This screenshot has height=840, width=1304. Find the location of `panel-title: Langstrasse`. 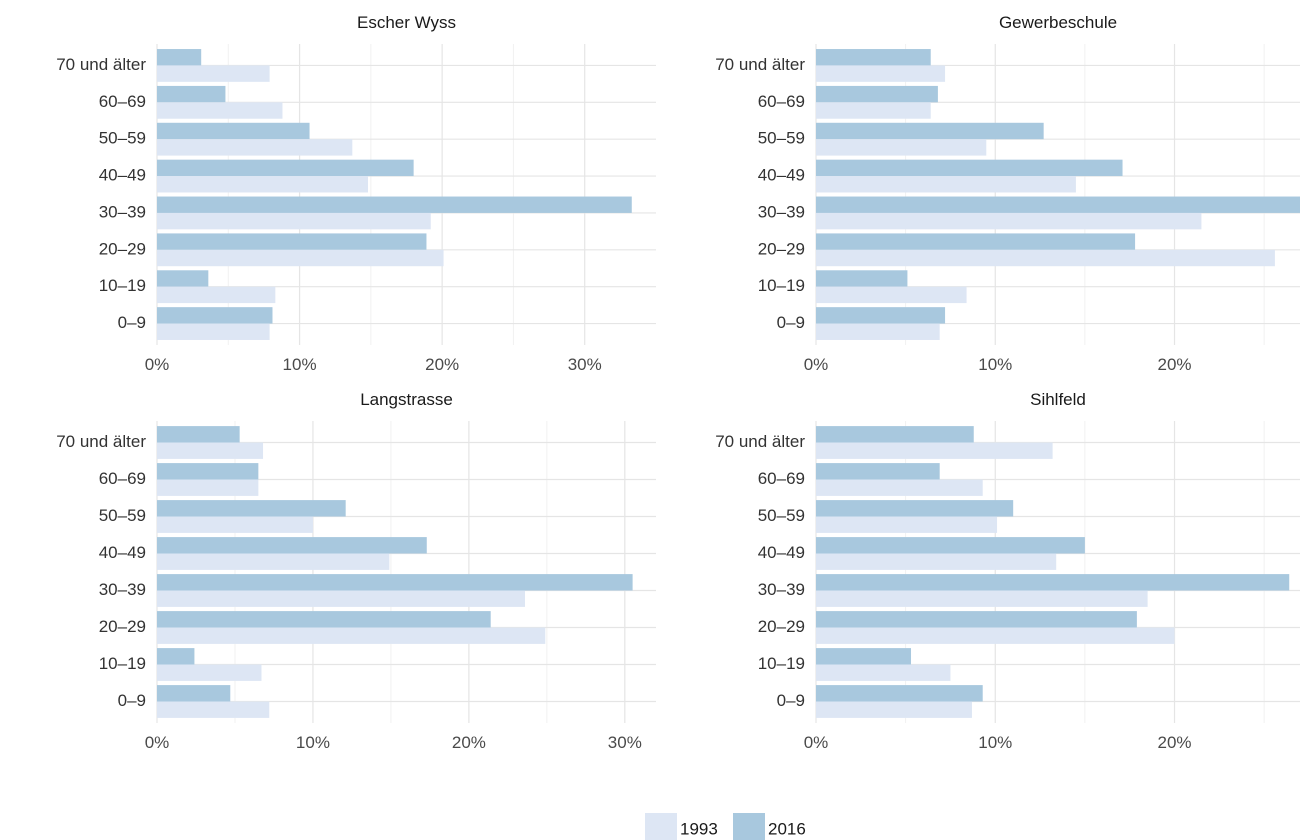

panel-title: Langstrasse is located at coordinates (406, 399).